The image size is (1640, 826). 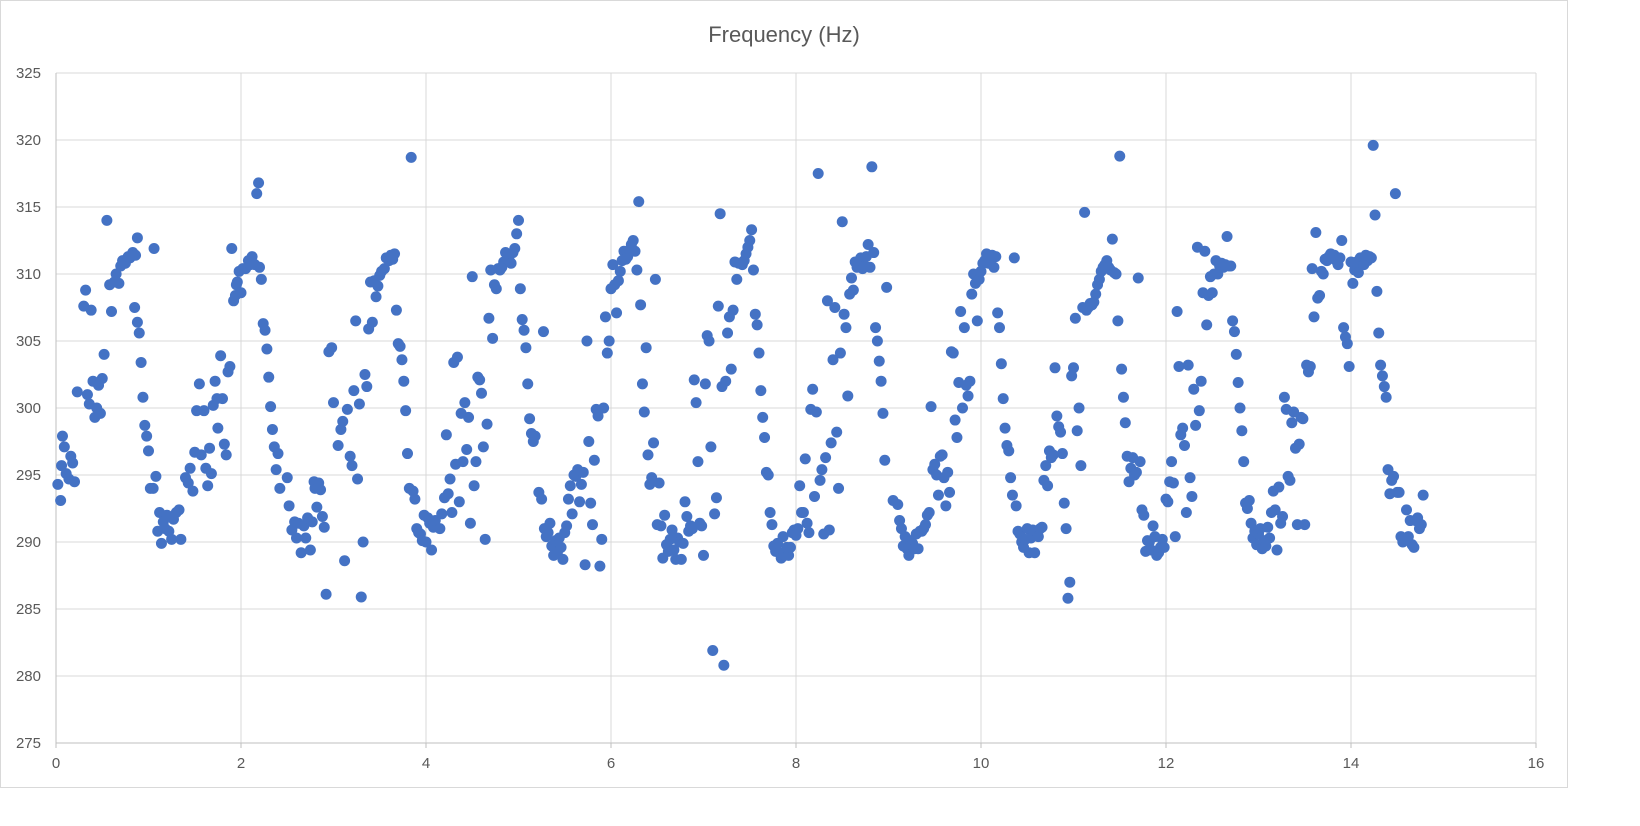 I want to click on y-tick-label: 290, so click(x=28, y=542).